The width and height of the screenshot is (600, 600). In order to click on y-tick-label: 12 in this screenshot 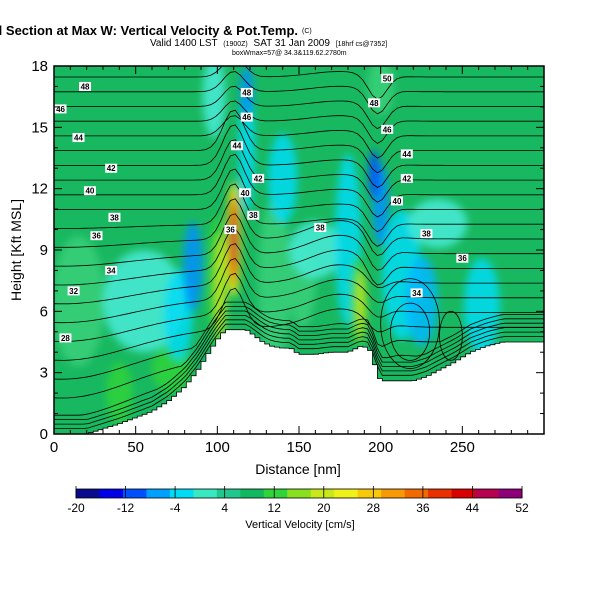, I will do `click(39, 189)`.